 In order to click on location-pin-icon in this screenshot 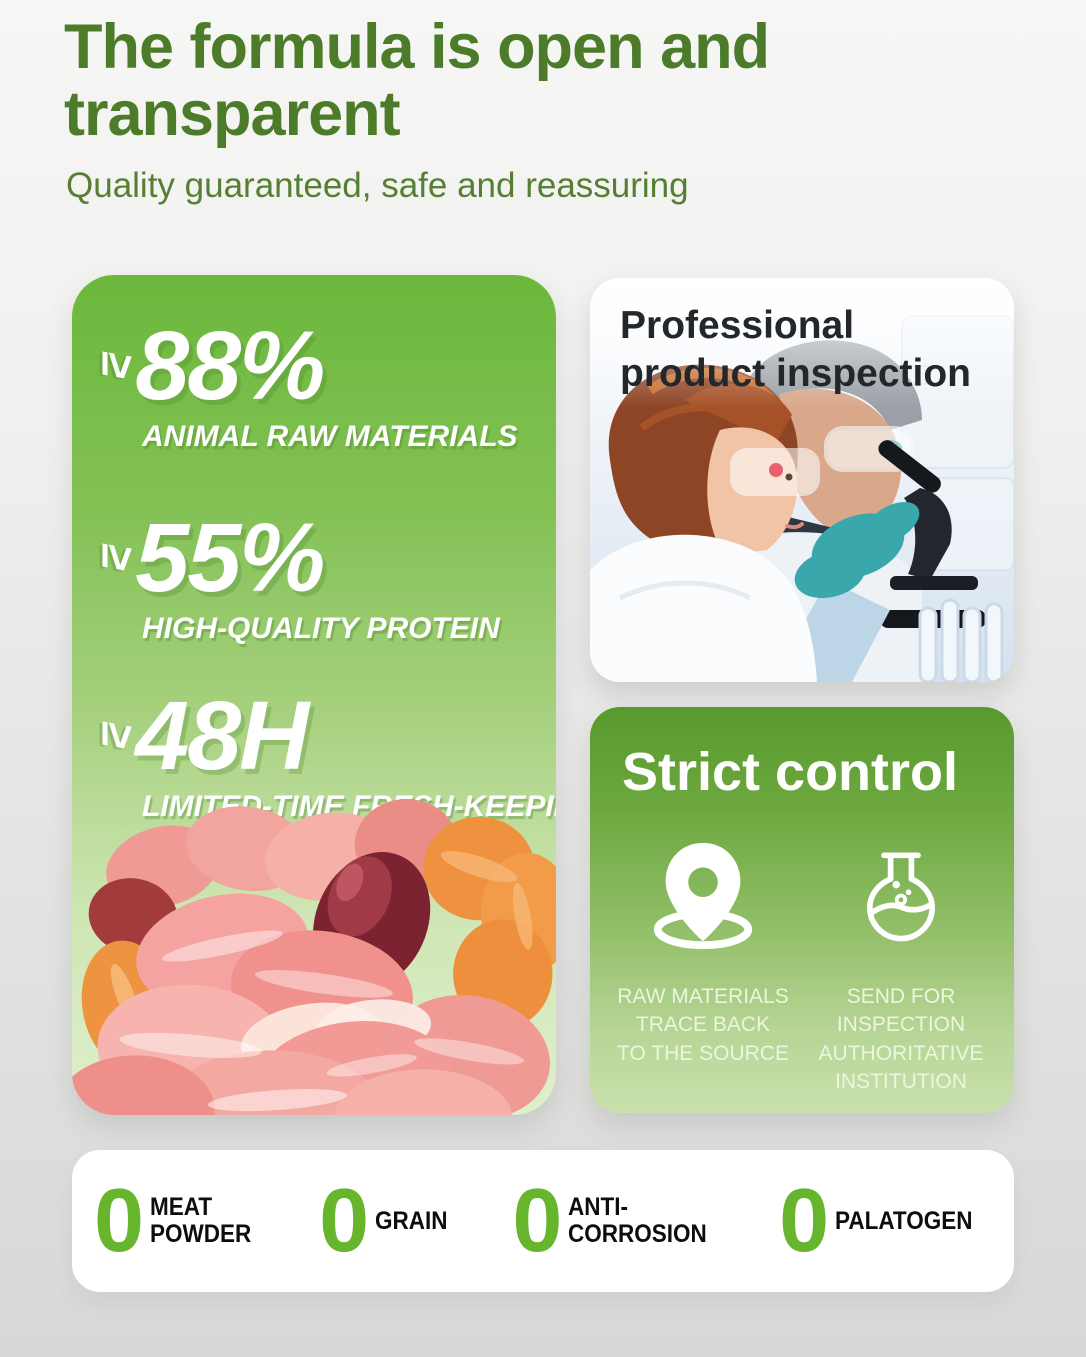, I will do `click(703, 896)`.